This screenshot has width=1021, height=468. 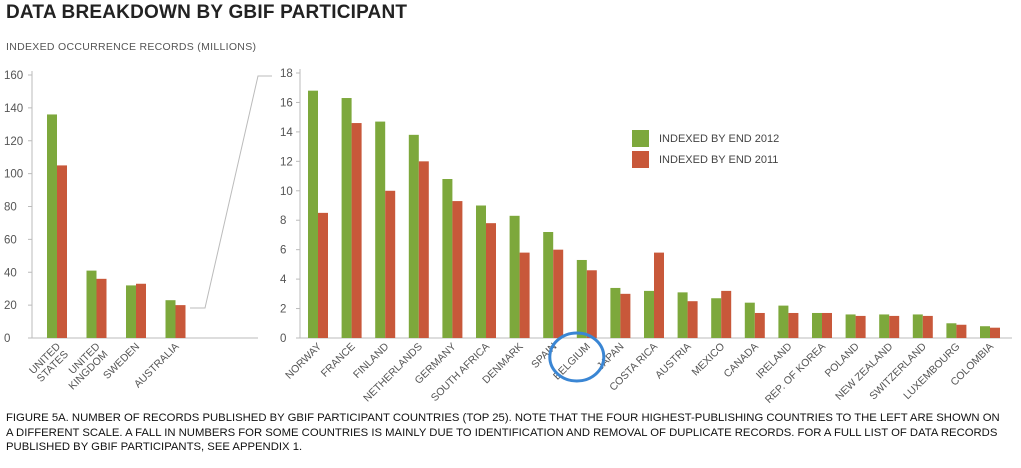 What do you see at coordinates (13, 142) in the screenshot?
I see `y-tick-label: 120` at bounding box center [13, 142].